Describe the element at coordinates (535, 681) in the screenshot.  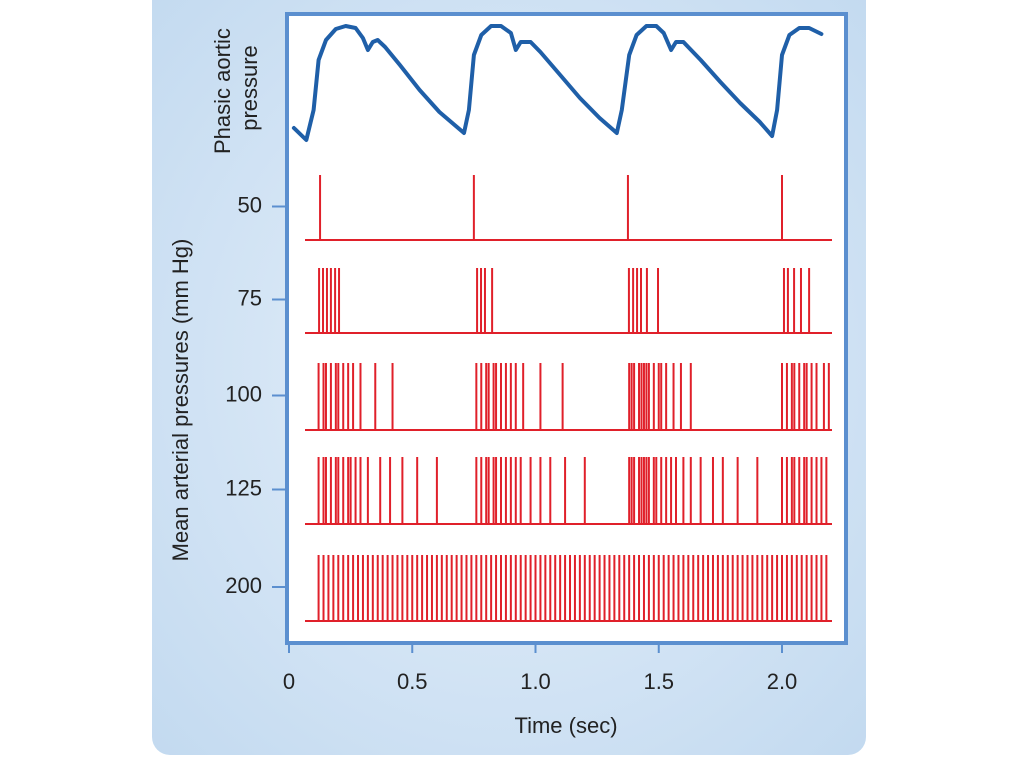
I see `x-tick-label: 1.0` at that location.